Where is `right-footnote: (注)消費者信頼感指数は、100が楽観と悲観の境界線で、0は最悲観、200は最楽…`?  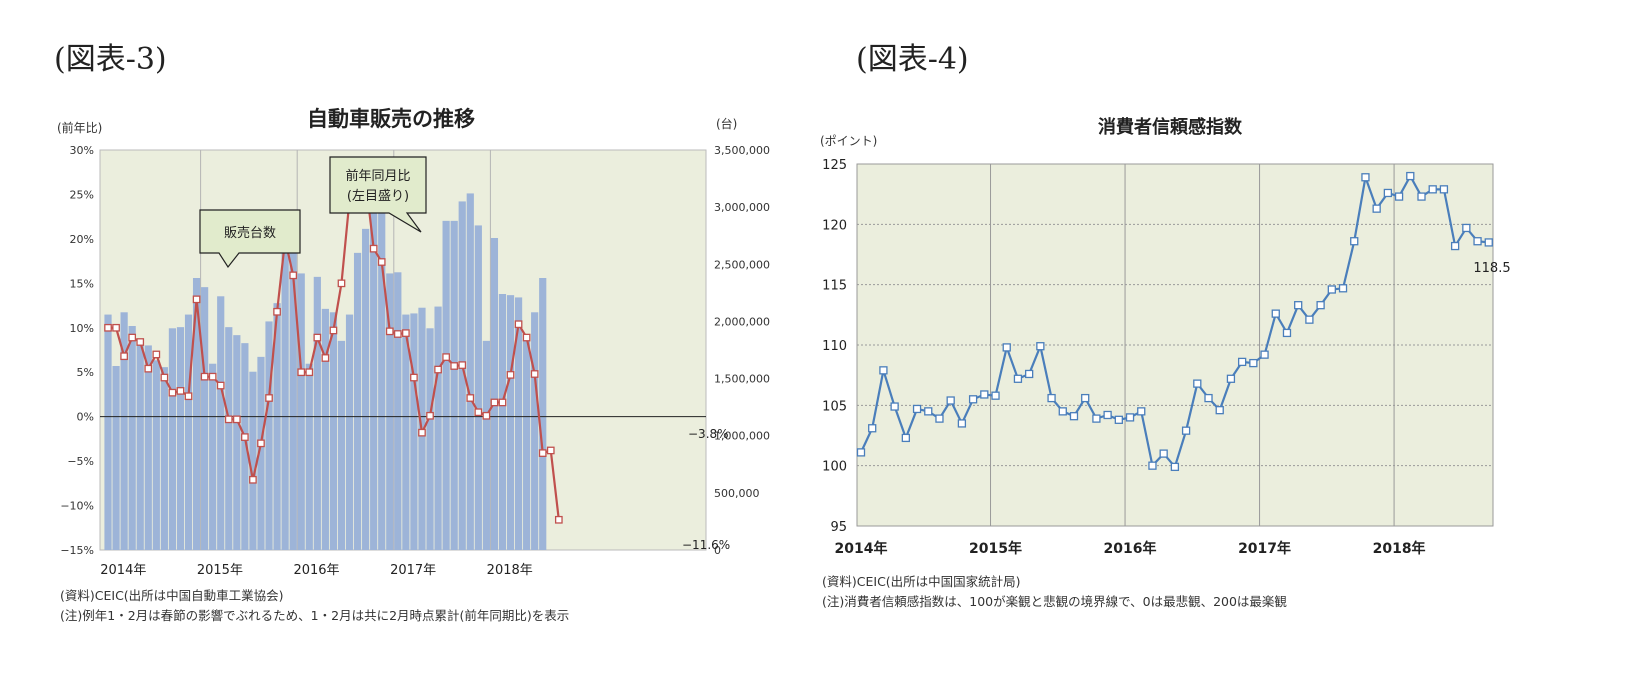 right-footnote: (注)消費者信頼感指数は、100が楽観と悲観の境界線で、0は最悲観、200は最楽… is located at coordinates (1054, 601).